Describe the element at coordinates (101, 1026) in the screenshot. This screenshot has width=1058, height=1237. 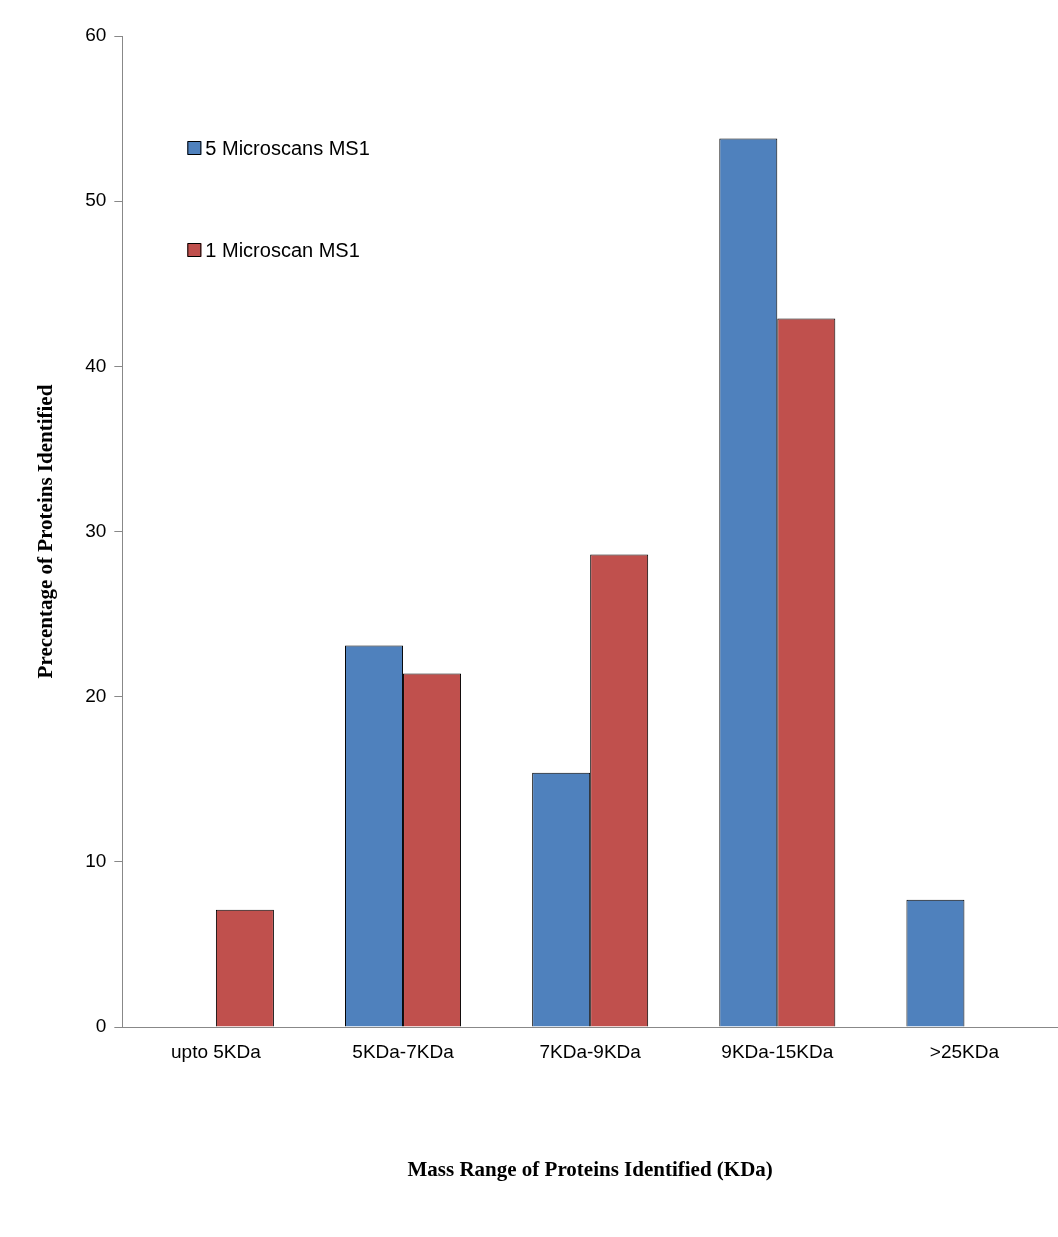
I see `y-tick-label: 0` at that location.